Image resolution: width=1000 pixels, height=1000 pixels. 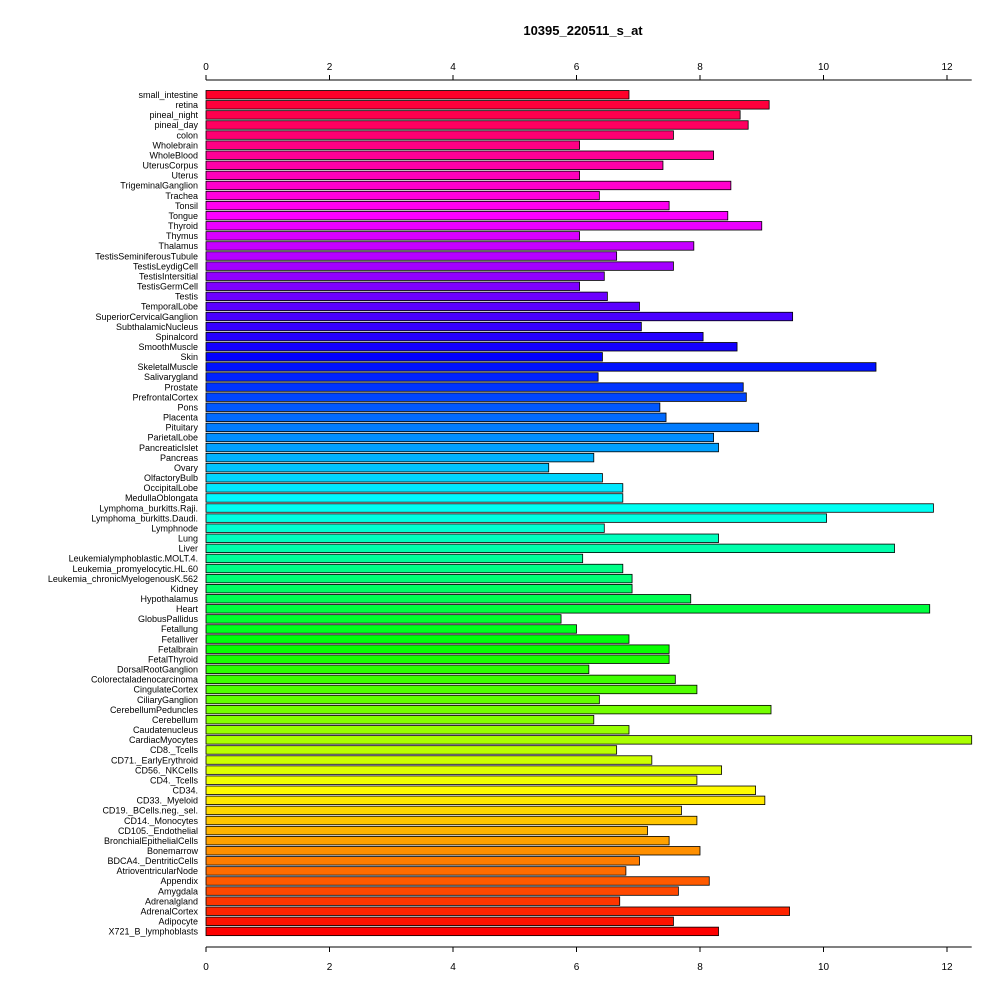 What do you see at coordinates (183, 216) in the screenshot?
I see `category-label: Tongue` at bounding box center [183, 216].